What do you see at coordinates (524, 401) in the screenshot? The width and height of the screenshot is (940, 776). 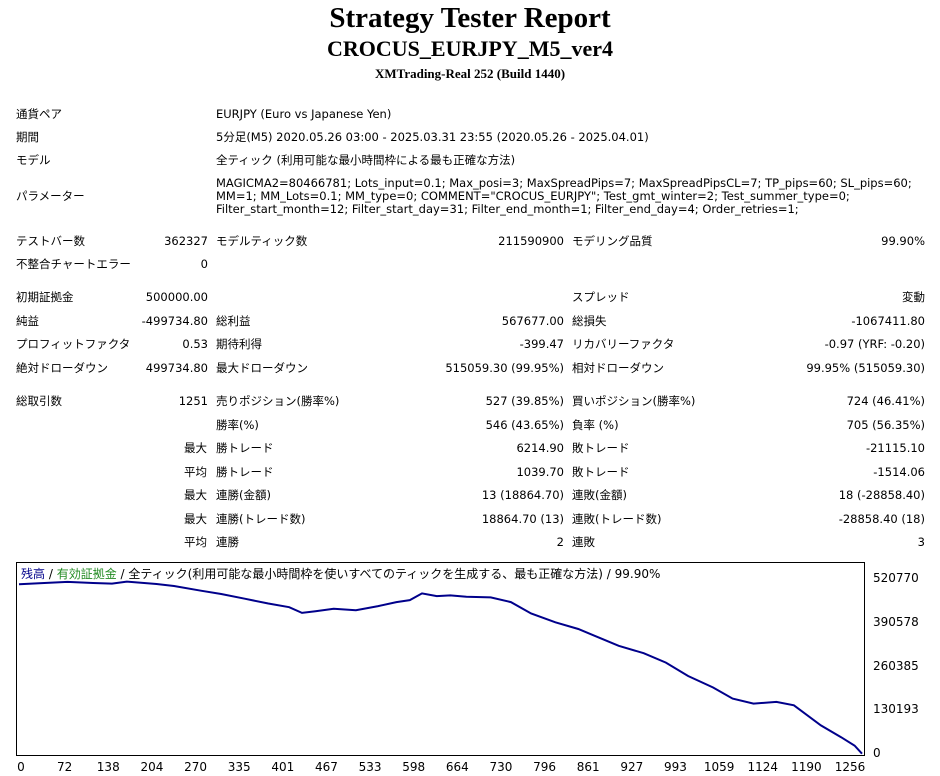 I see `short-value: 527 (39.85%)` at bounding box center [524, 401].